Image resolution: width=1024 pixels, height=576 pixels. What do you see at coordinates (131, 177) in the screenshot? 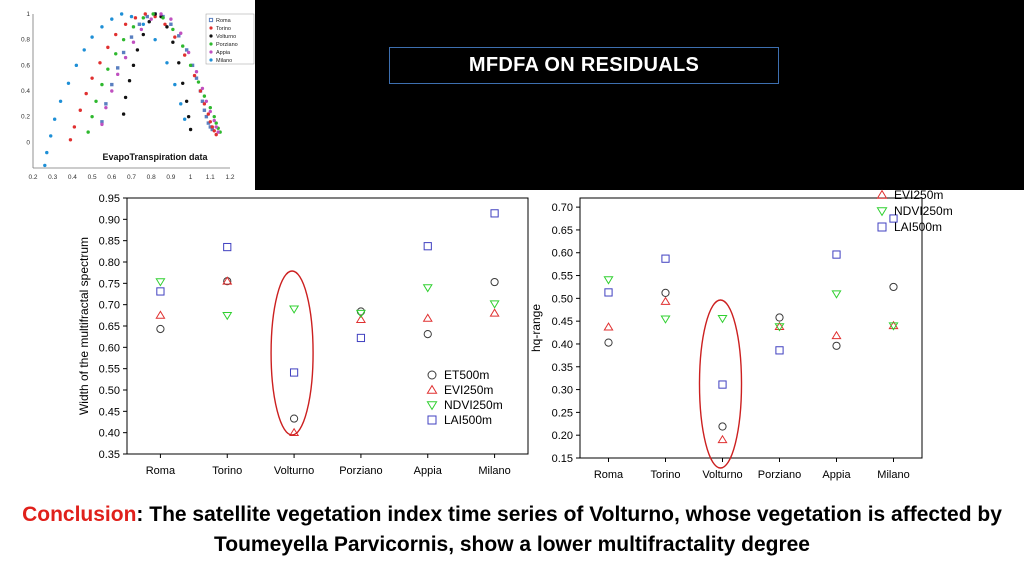
I see `inset-x-tick-label: 0.7` at bounding box center [131, 177].